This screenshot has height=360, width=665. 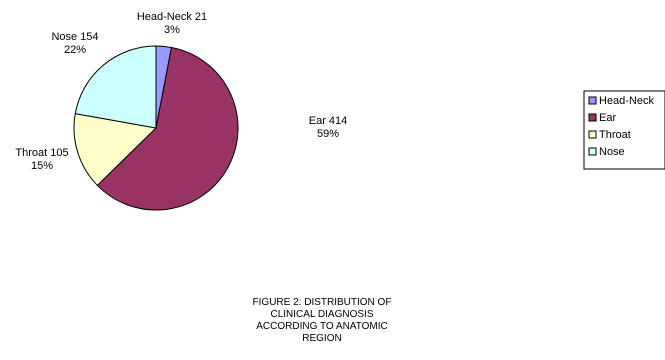 I want to click on pie-slice-throat, so click(x=115, y=150).